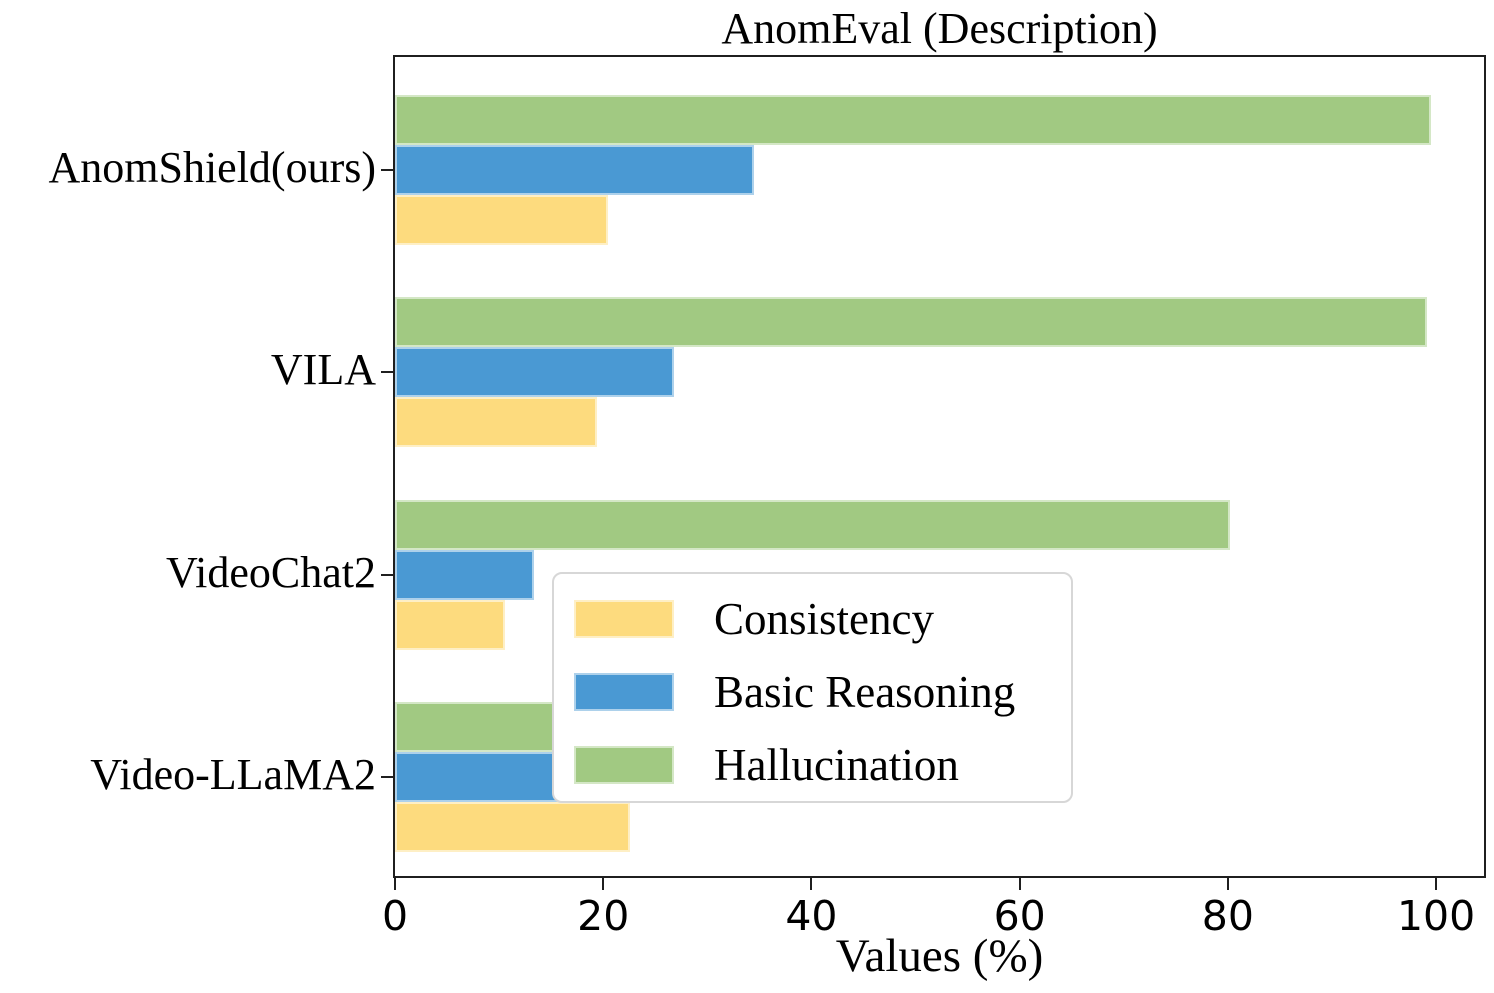 The image size is (1494, 993). Describe the element at coordinates (811, 916) in the screenshot. I see `x-tick-label: 40` at that location.